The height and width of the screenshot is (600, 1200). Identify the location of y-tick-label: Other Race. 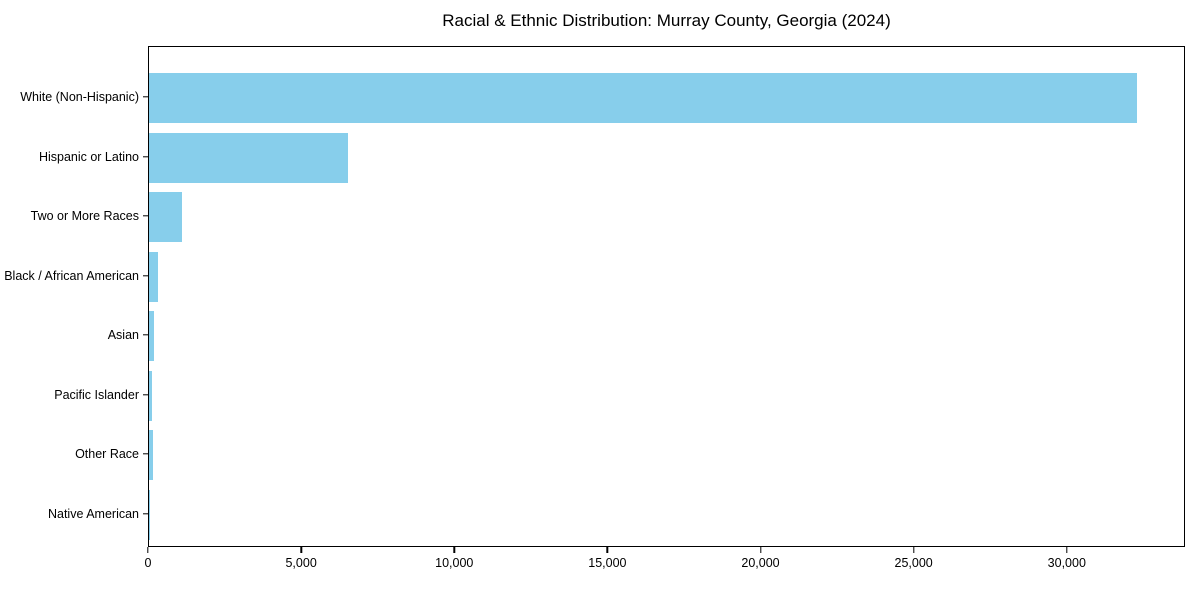
(107, 454).